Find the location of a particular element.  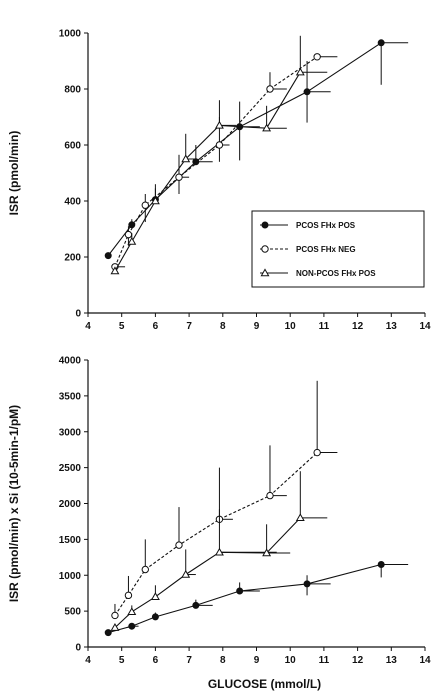

y-tick-label: 3500 is located at coordinates (70, 396).